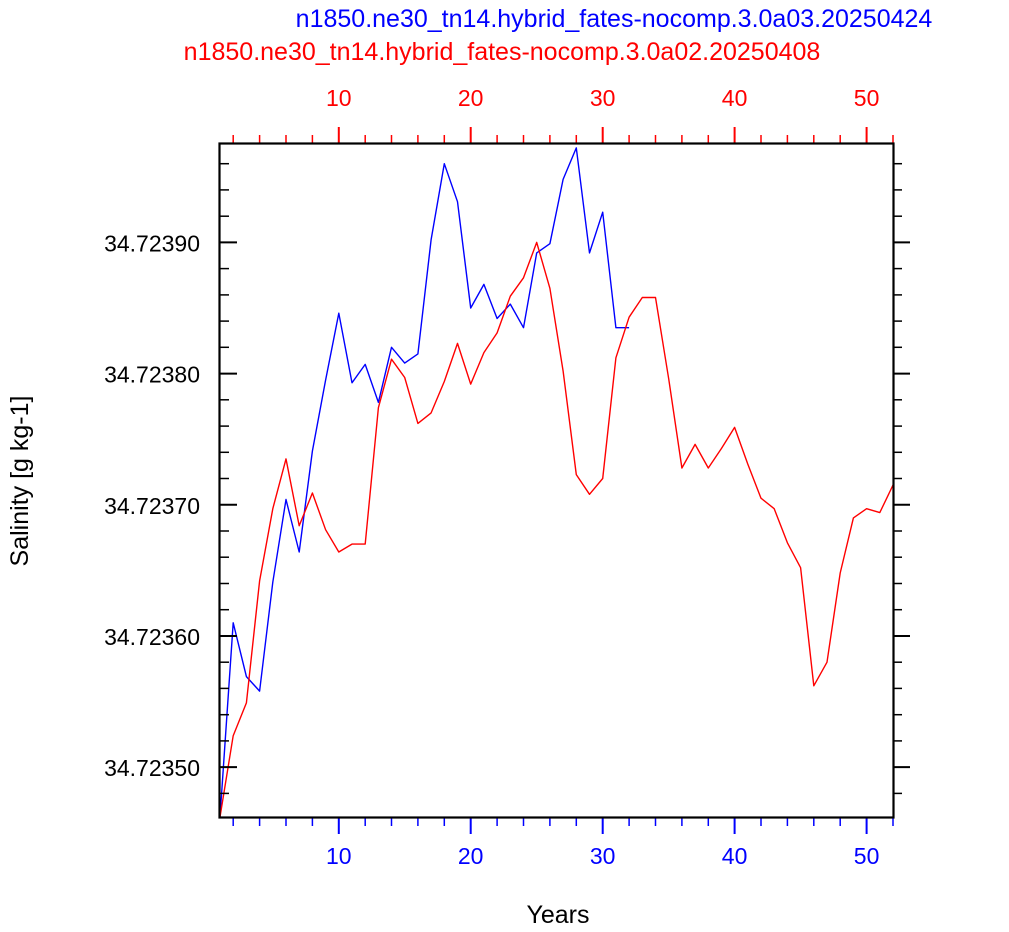 The image size is (1009, 932). Describe the element at coordinates (152, 506) in the screenshot. I see `y-tick-label: 34.72370` at that location.